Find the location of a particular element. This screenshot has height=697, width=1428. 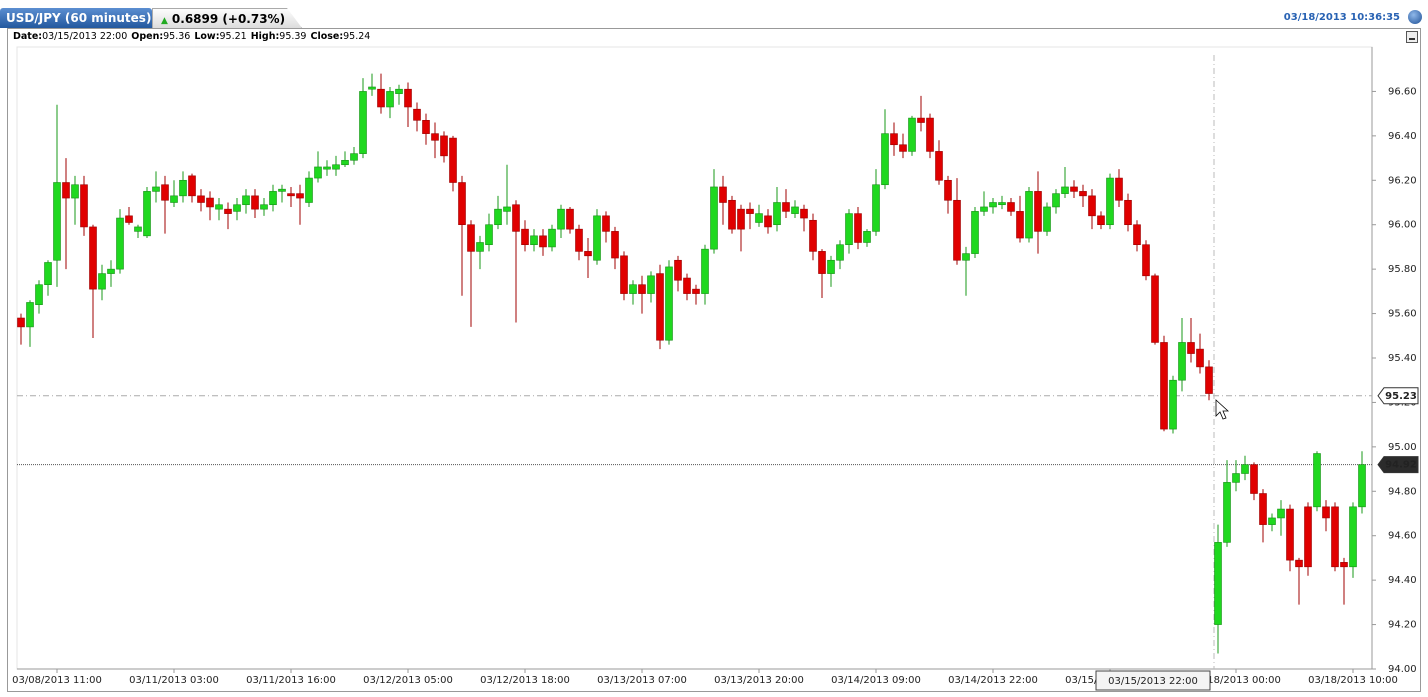

info-value: 95.36 is located at coordinates (177, 36).